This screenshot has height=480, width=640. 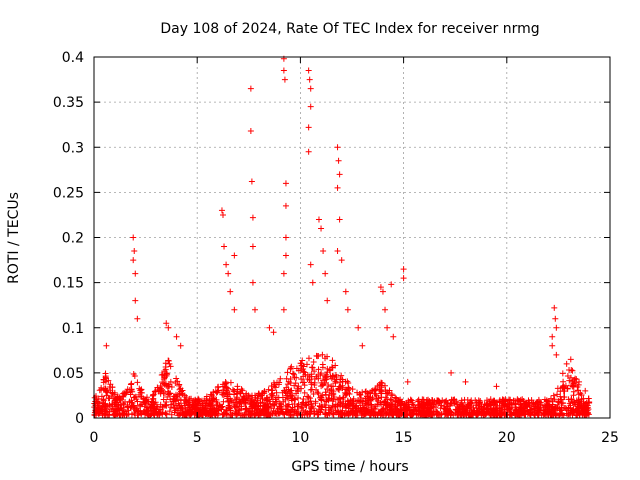 What do you see at coordinates (73, 148) in the screenshot?
I see `y-tick-label: 0.3` at bounding box center [73, 148].